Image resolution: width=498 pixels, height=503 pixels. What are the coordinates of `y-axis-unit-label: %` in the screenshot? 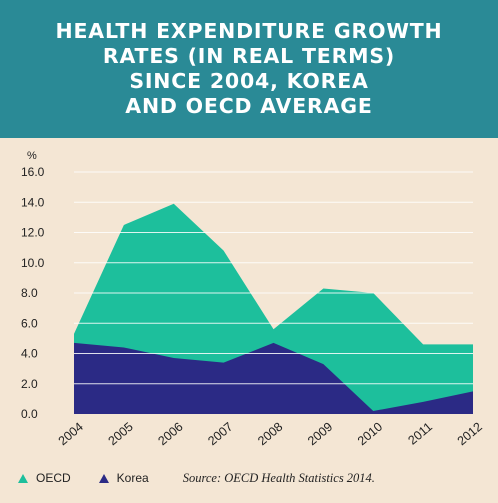 It's located at (32, 156).